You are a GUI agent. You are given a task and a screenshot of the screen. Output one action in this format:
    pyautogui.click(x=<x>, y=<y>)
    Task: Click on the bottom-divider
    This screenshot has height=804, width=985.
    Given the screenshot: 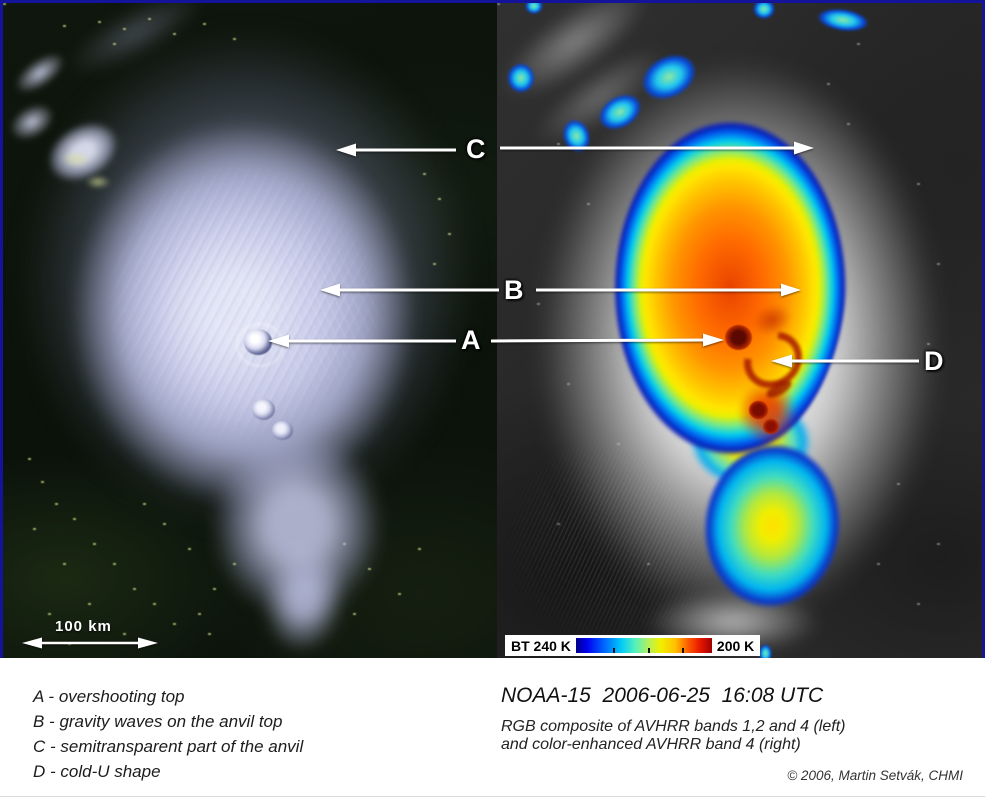 What is the action you would take?
    pyautogui.click(x=492, y=796)
    